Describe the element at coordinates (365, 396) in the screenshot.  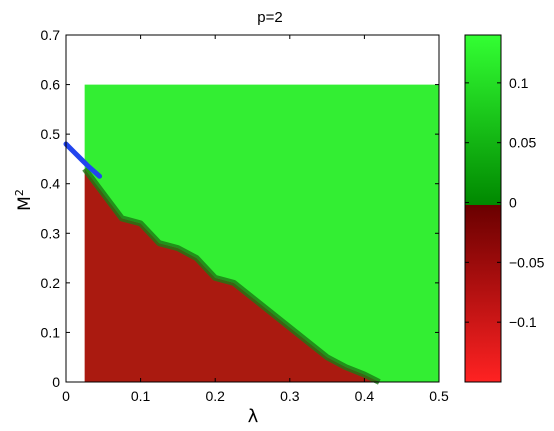
I see `x-tick-label: 0.4` at that location.